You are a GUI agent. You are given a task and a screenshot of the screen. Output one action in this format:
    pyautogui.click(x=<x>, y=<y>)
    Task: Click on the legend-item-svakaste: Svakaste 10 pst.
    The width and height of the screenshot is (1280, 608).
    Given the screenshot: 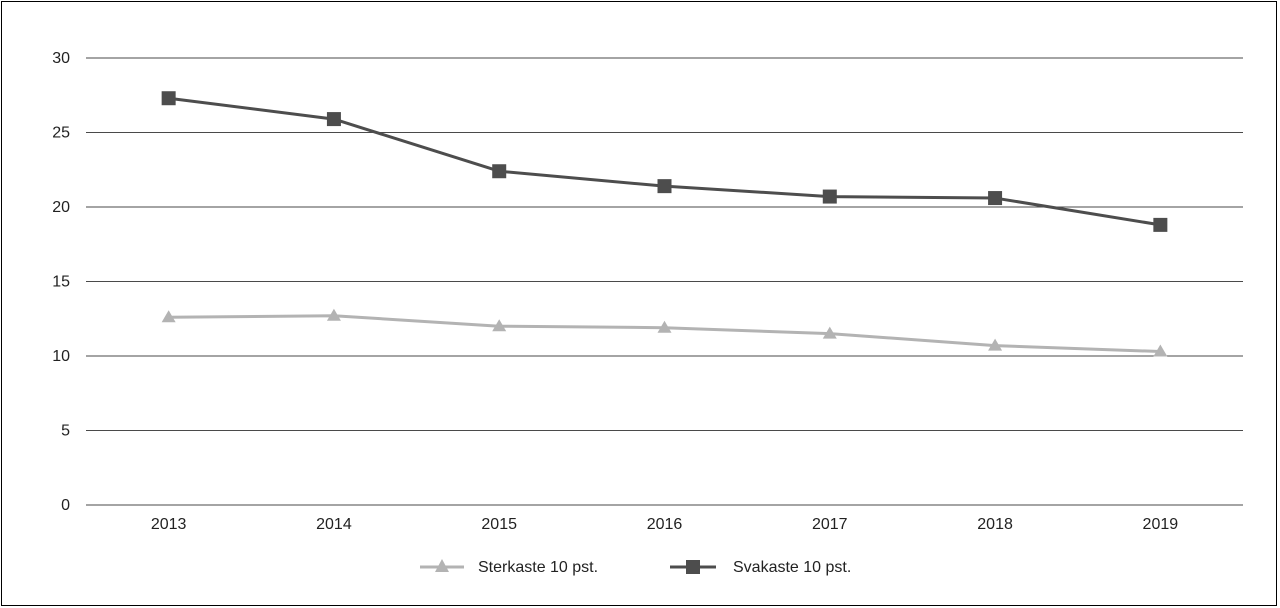 What is the action you would take?
    pyautogui.click(x=760, y=567)
    